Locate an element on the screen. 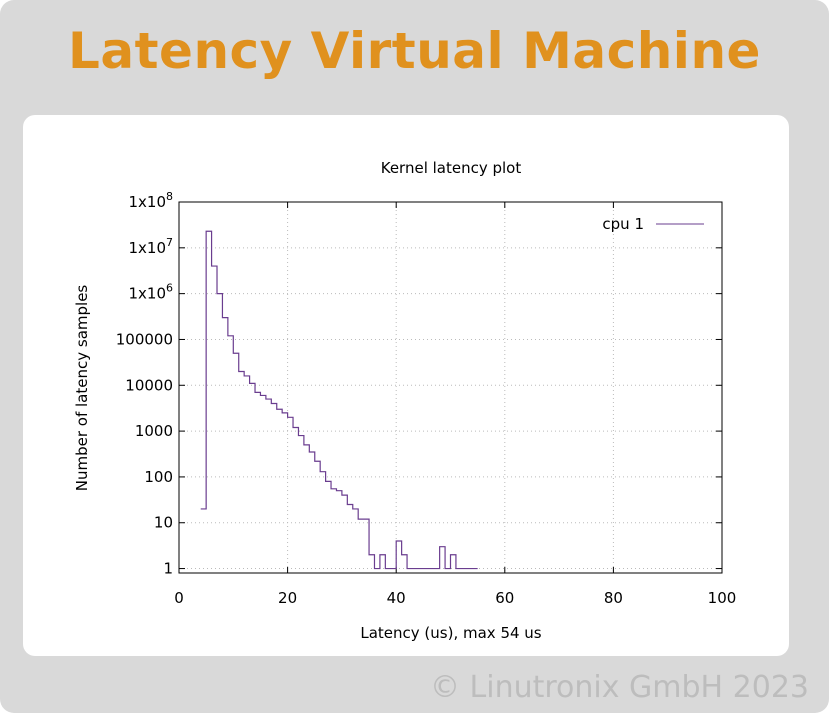 Image resolution: width=829 pixels, height=713 pixels. chart-title: Kernel latency plot is located at coordinates (451, 168).